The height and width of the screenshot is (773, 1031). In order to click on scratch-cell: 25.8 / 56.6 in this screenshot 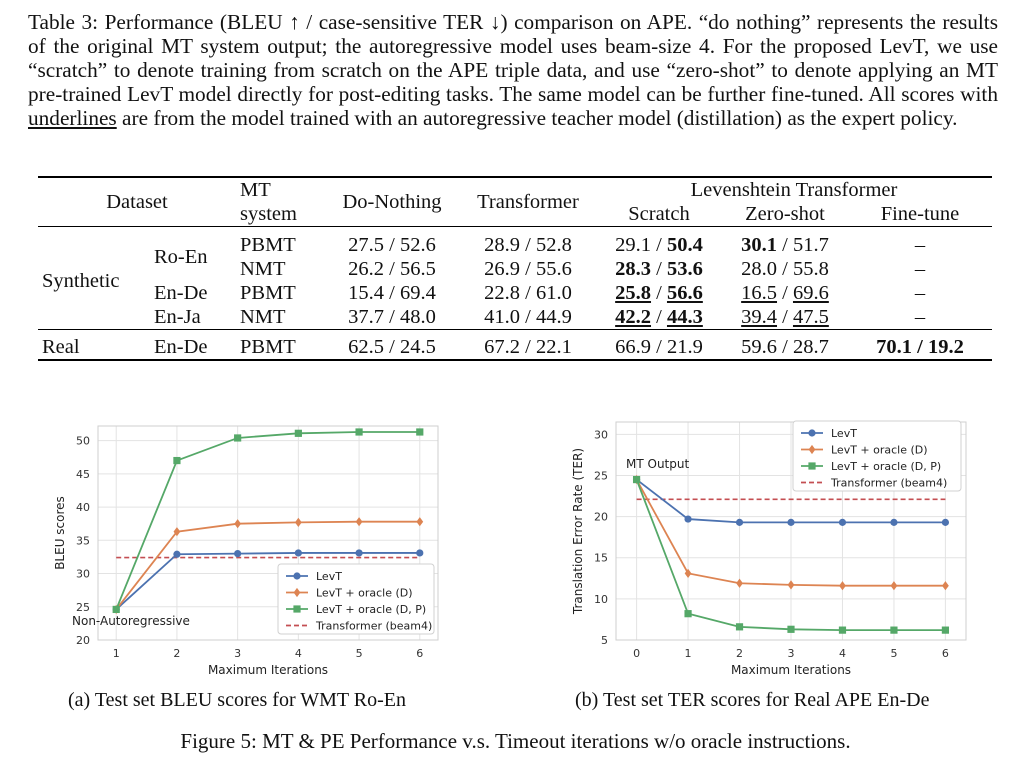, I will do `click(659, 292)`.